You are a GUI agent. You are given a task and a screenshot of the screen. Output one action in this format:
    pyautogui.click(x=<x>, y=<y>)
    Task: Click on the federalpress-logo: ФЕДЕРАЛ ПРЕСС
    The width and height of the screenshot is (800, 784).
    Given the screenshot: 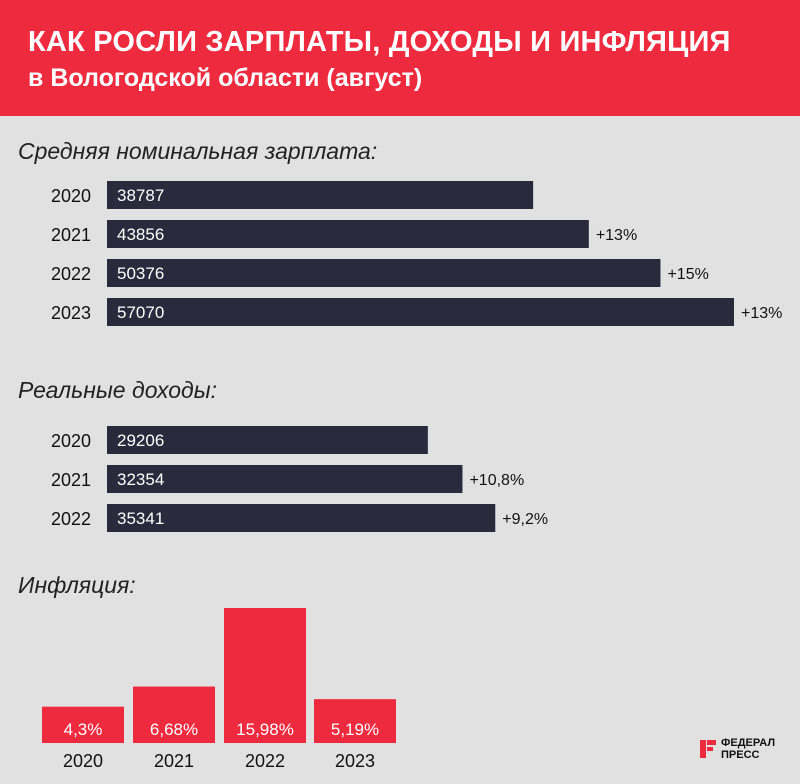 What is the action you would take?
    pyautogui.click(x=737, y=749)
    